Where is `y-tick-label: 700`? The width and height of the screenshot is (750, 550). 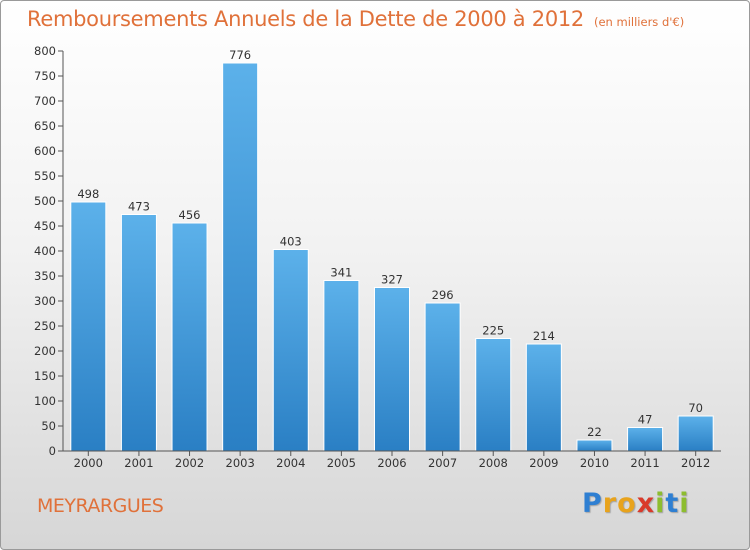
y-tick-label: 700 is located at coordinates (45, 101).